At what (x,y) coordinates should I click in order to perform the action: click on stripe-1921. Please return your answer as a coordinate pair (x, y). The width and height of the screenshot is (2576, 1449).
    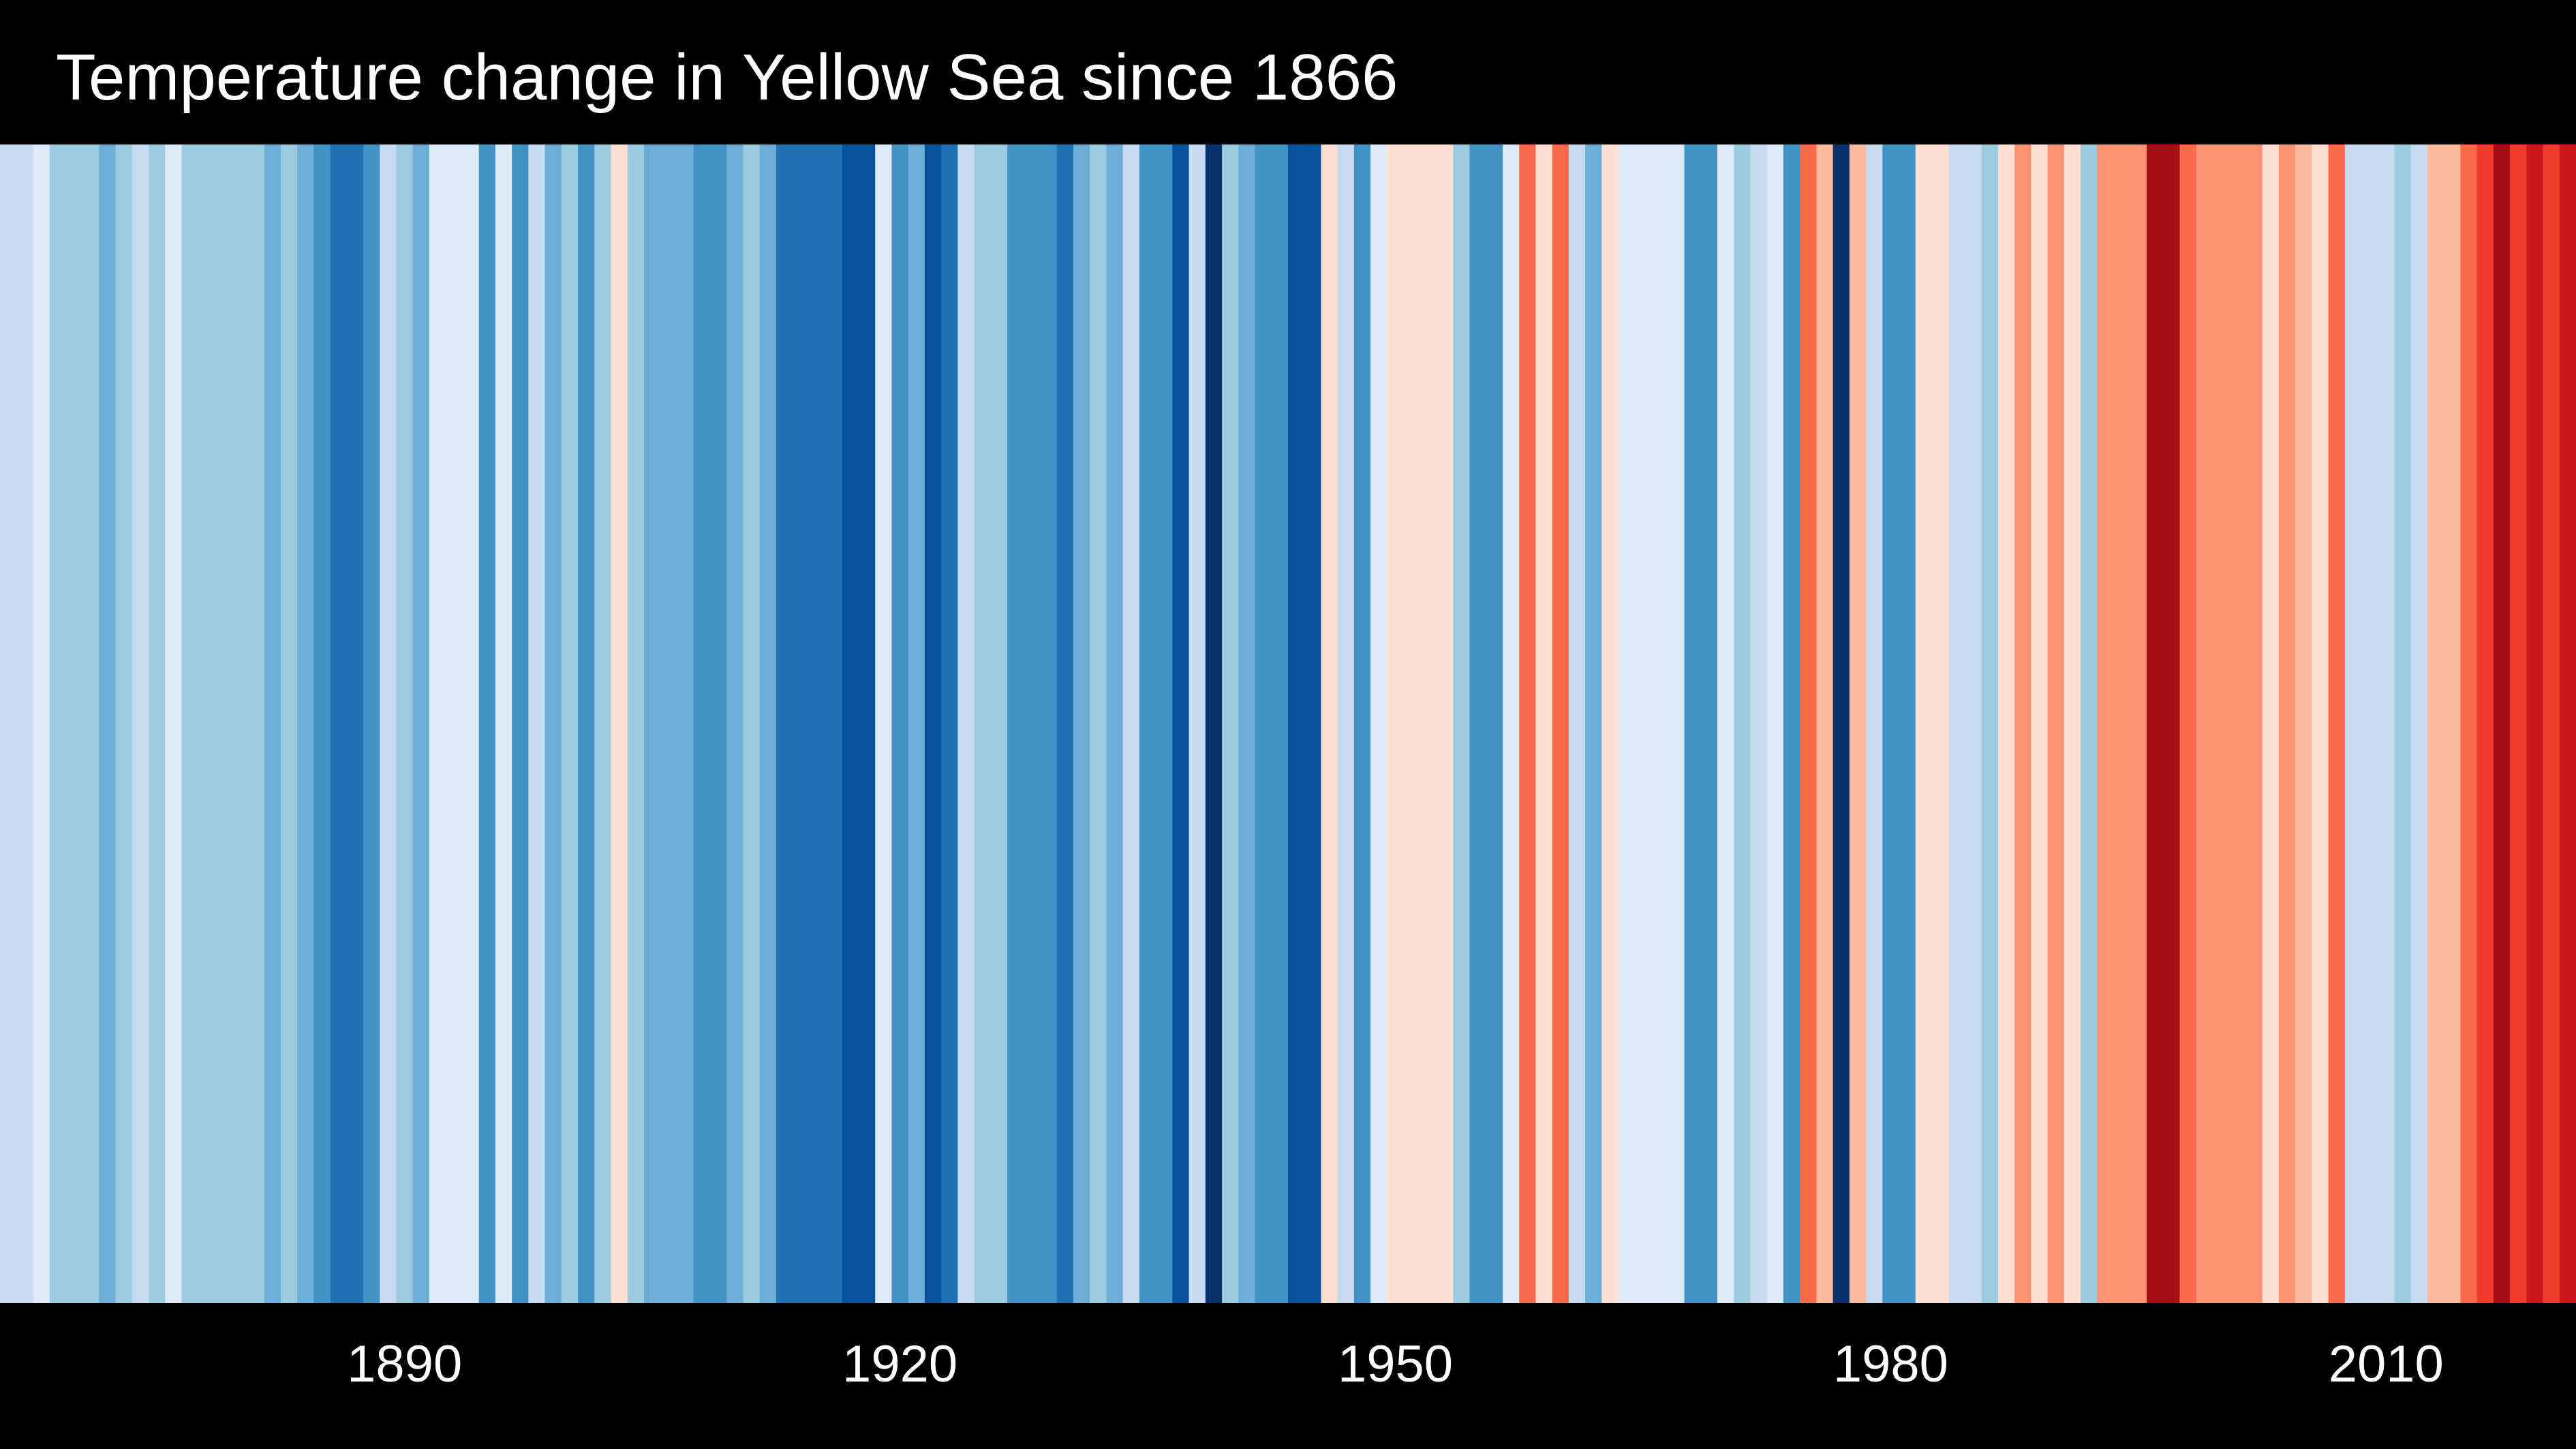
    Looking at the image, I should click on (917, 723).